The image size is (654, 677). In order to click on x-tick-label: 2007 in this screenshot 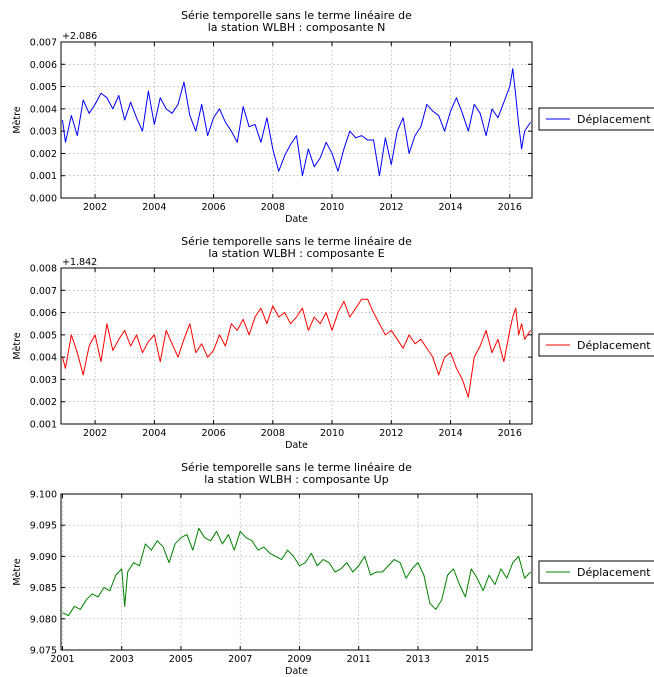, I will do `click(240, 659)`.